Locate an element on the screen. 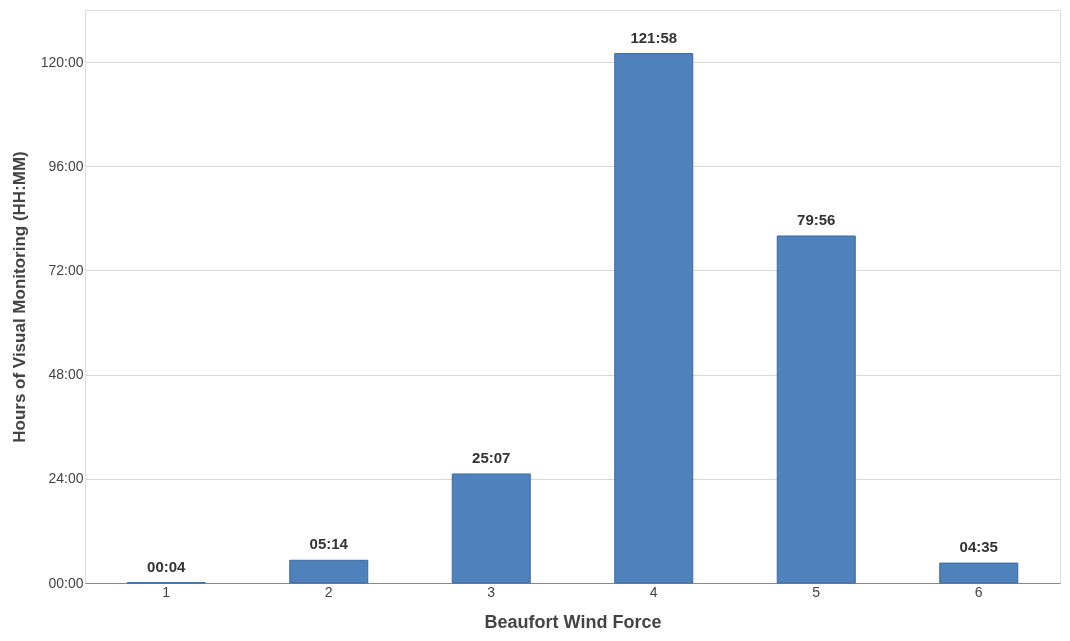 The image size is (1070, 641). x-tick-label: 6 is located at coordinates (978, 591).